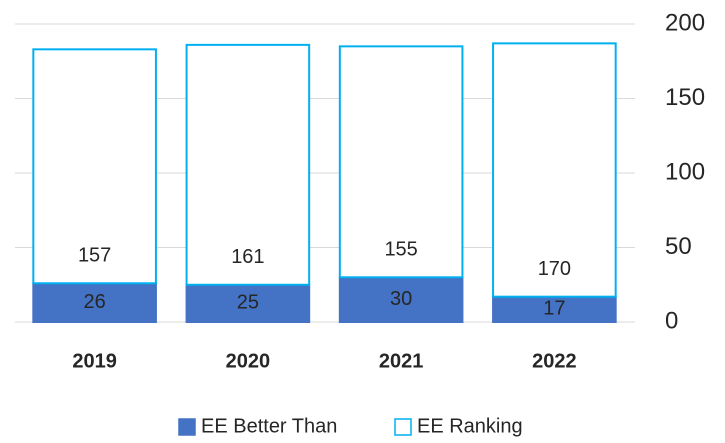 This screenshot has height=443, width=725. What do you see at coordinates (685, 97) in the screenshot?
I see `y-tick-label: 150` at bounding box center [685, 97].